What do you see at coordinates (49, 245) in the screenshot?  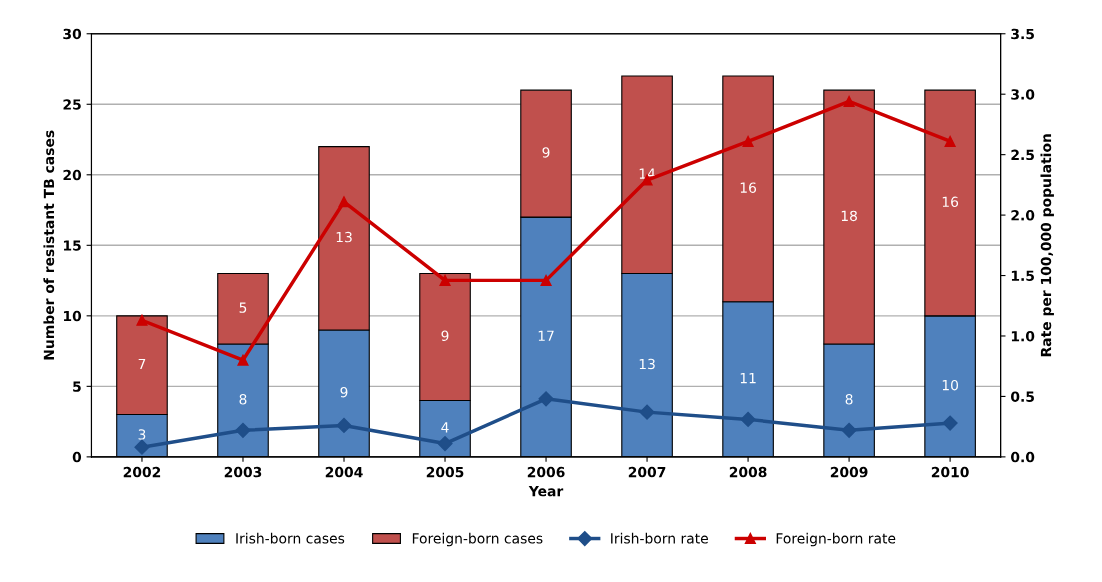 I see `y-axis-title: Number of resistant TB cases` at bounding box center [49, 245].